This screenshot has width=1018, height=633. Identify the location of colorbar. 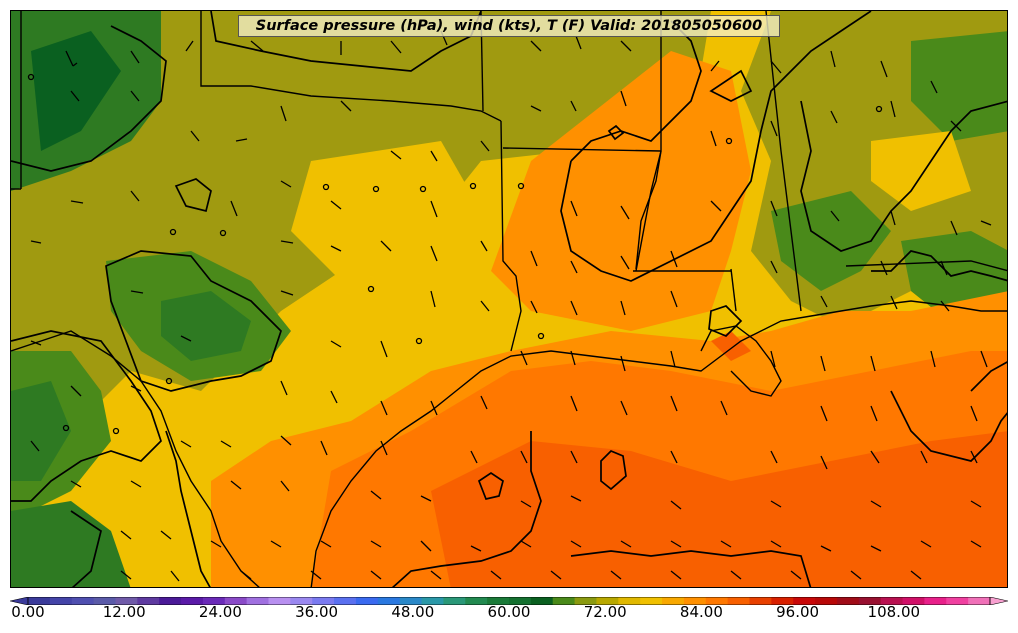
(509, 598).